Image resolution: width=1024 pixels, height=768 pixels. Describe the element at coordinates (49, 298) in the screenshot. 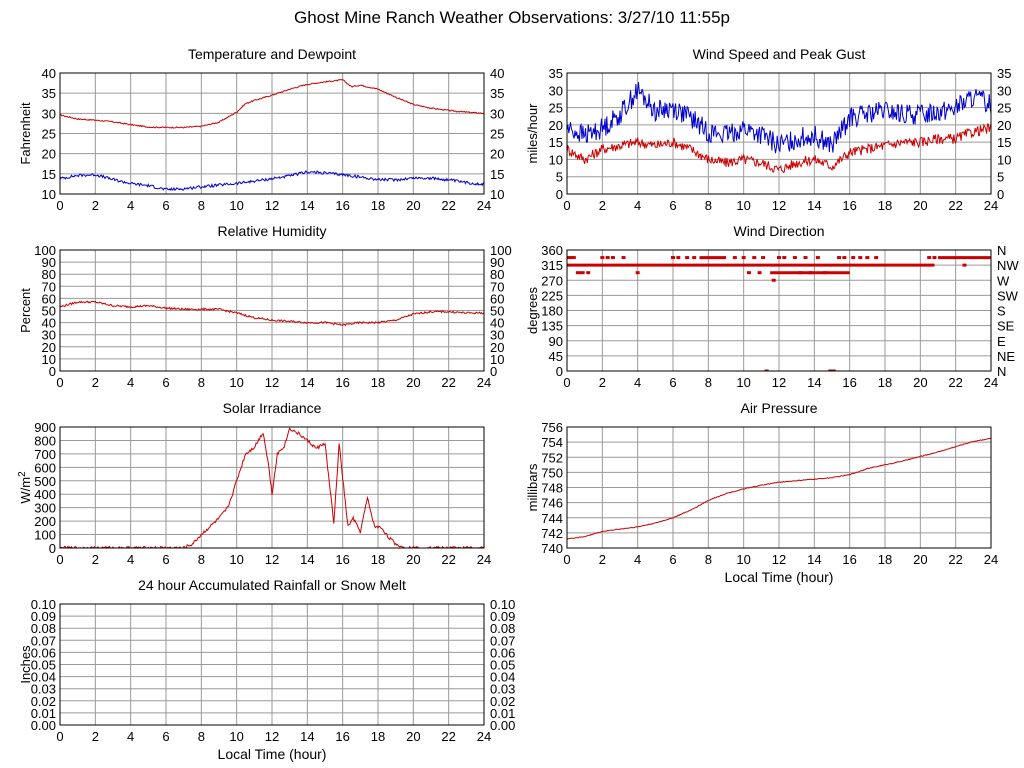

I see `y-tick-label: 60` at that location.